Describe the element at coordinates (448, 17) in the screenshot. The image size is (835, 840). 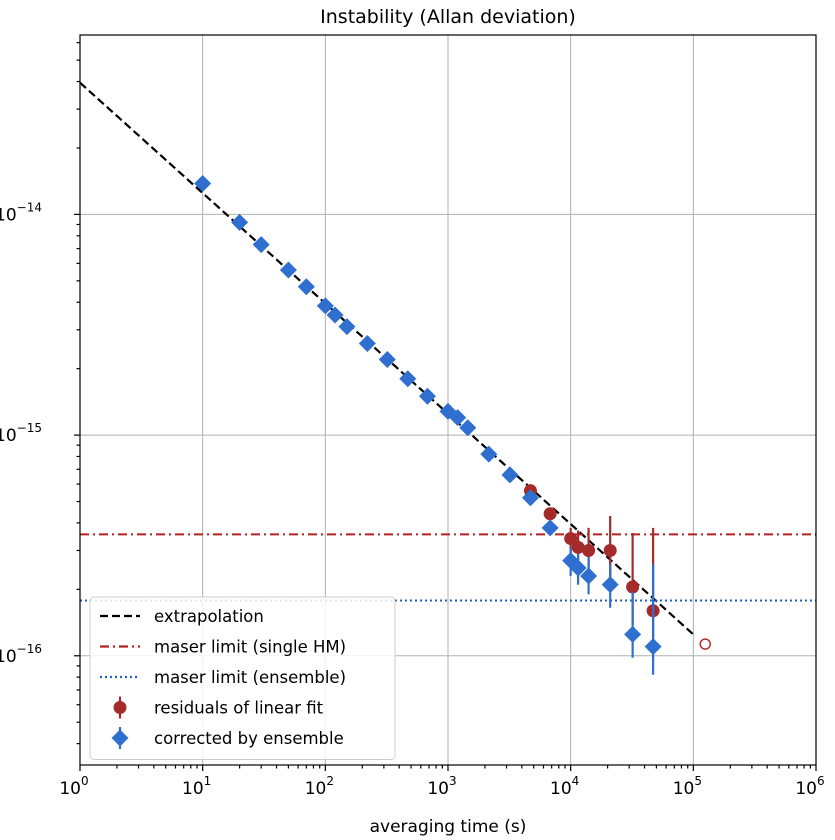
I see `chart-title: Instability (Allan deviation)` at that location.